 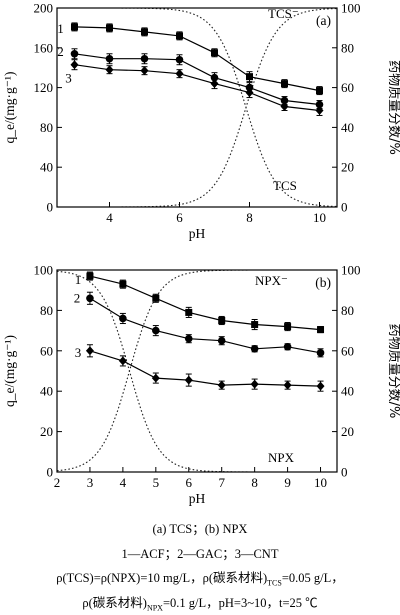 What do you see at coordinates (57, 482) in the screenshot?
I see `x-tick-label: 2` at bounding box center [57, 482].